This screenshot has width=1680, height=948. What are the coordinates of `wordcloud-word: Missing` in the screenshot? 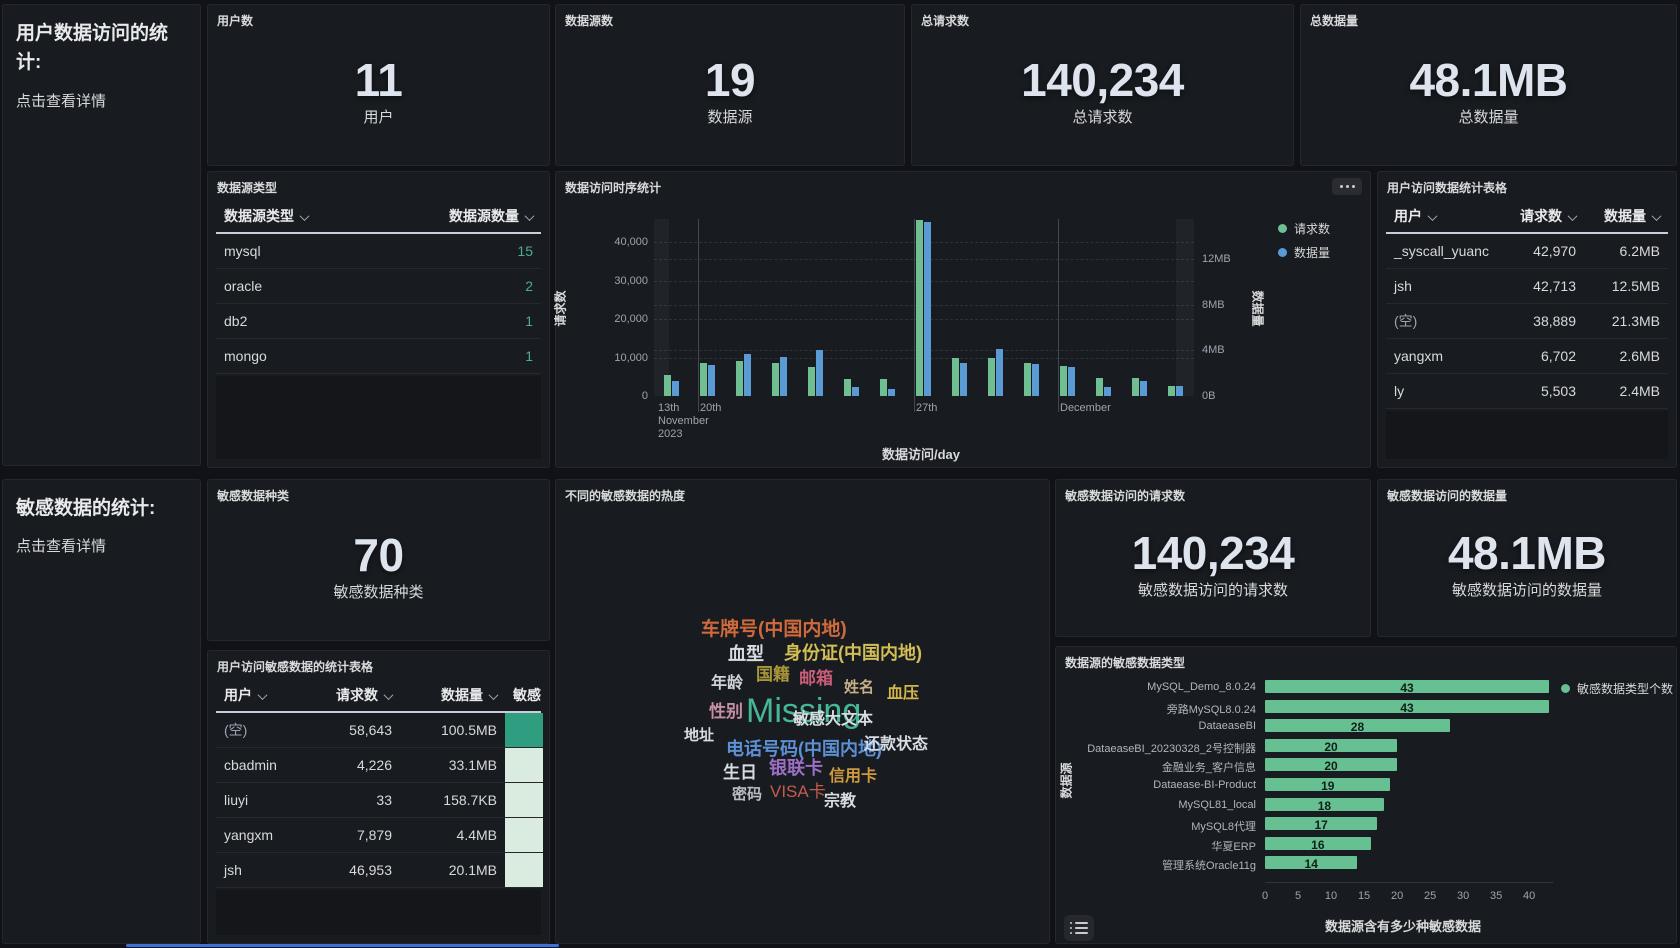 It's located at (804, 711).